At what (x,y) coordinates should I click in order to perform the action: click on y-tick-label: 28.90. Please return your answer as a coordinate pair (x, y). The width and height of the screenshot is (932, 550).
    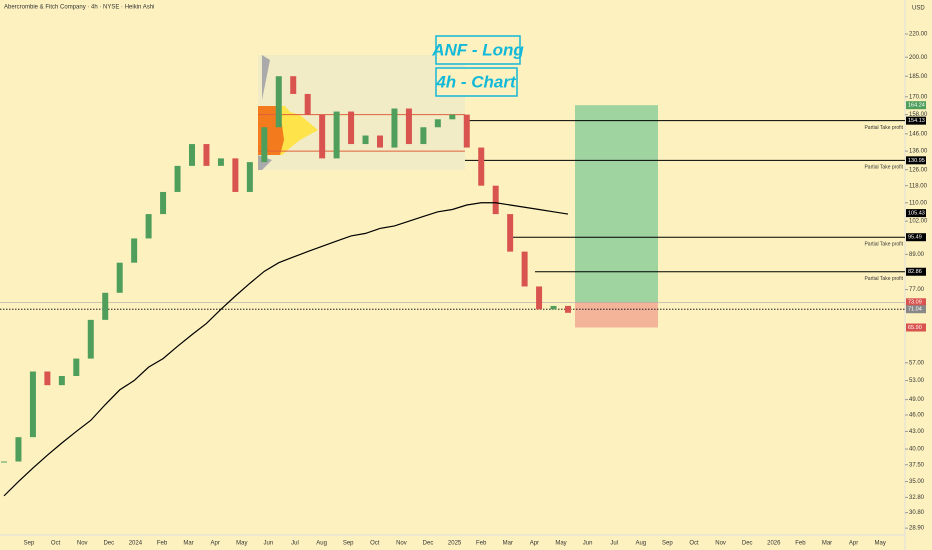
    Looking at the image, I should click on (917, 529).